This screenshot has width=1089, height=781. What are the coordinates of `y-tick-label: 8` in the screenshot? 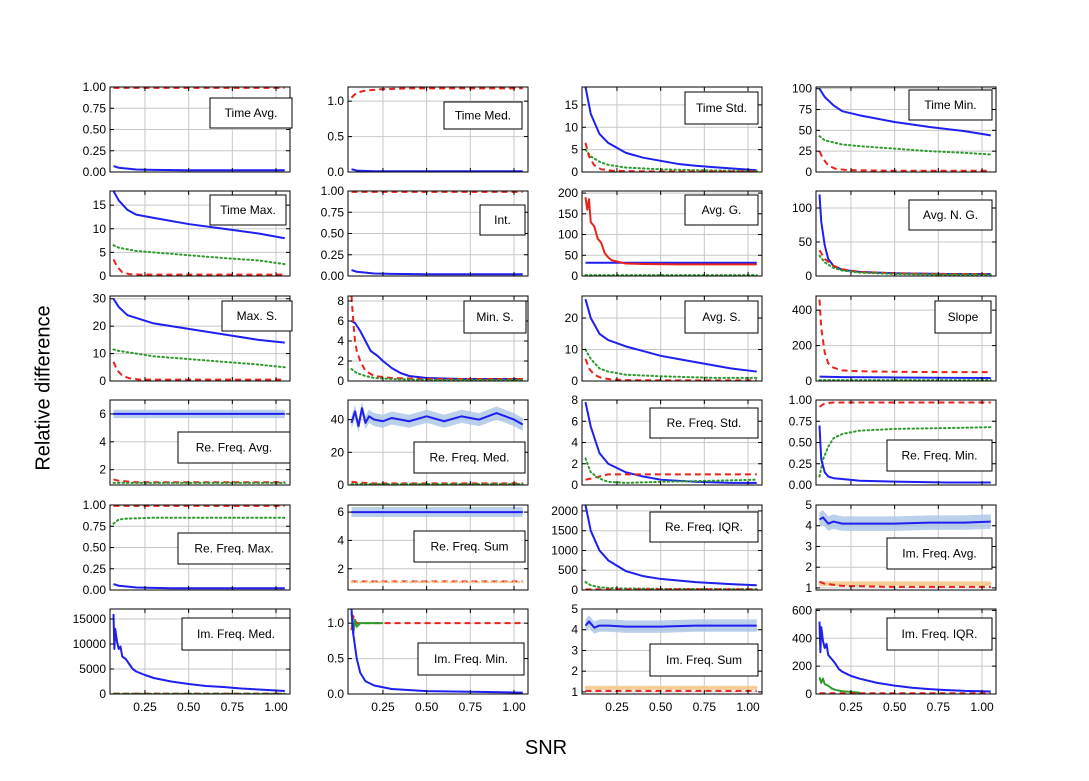 It's located at (340, 301).